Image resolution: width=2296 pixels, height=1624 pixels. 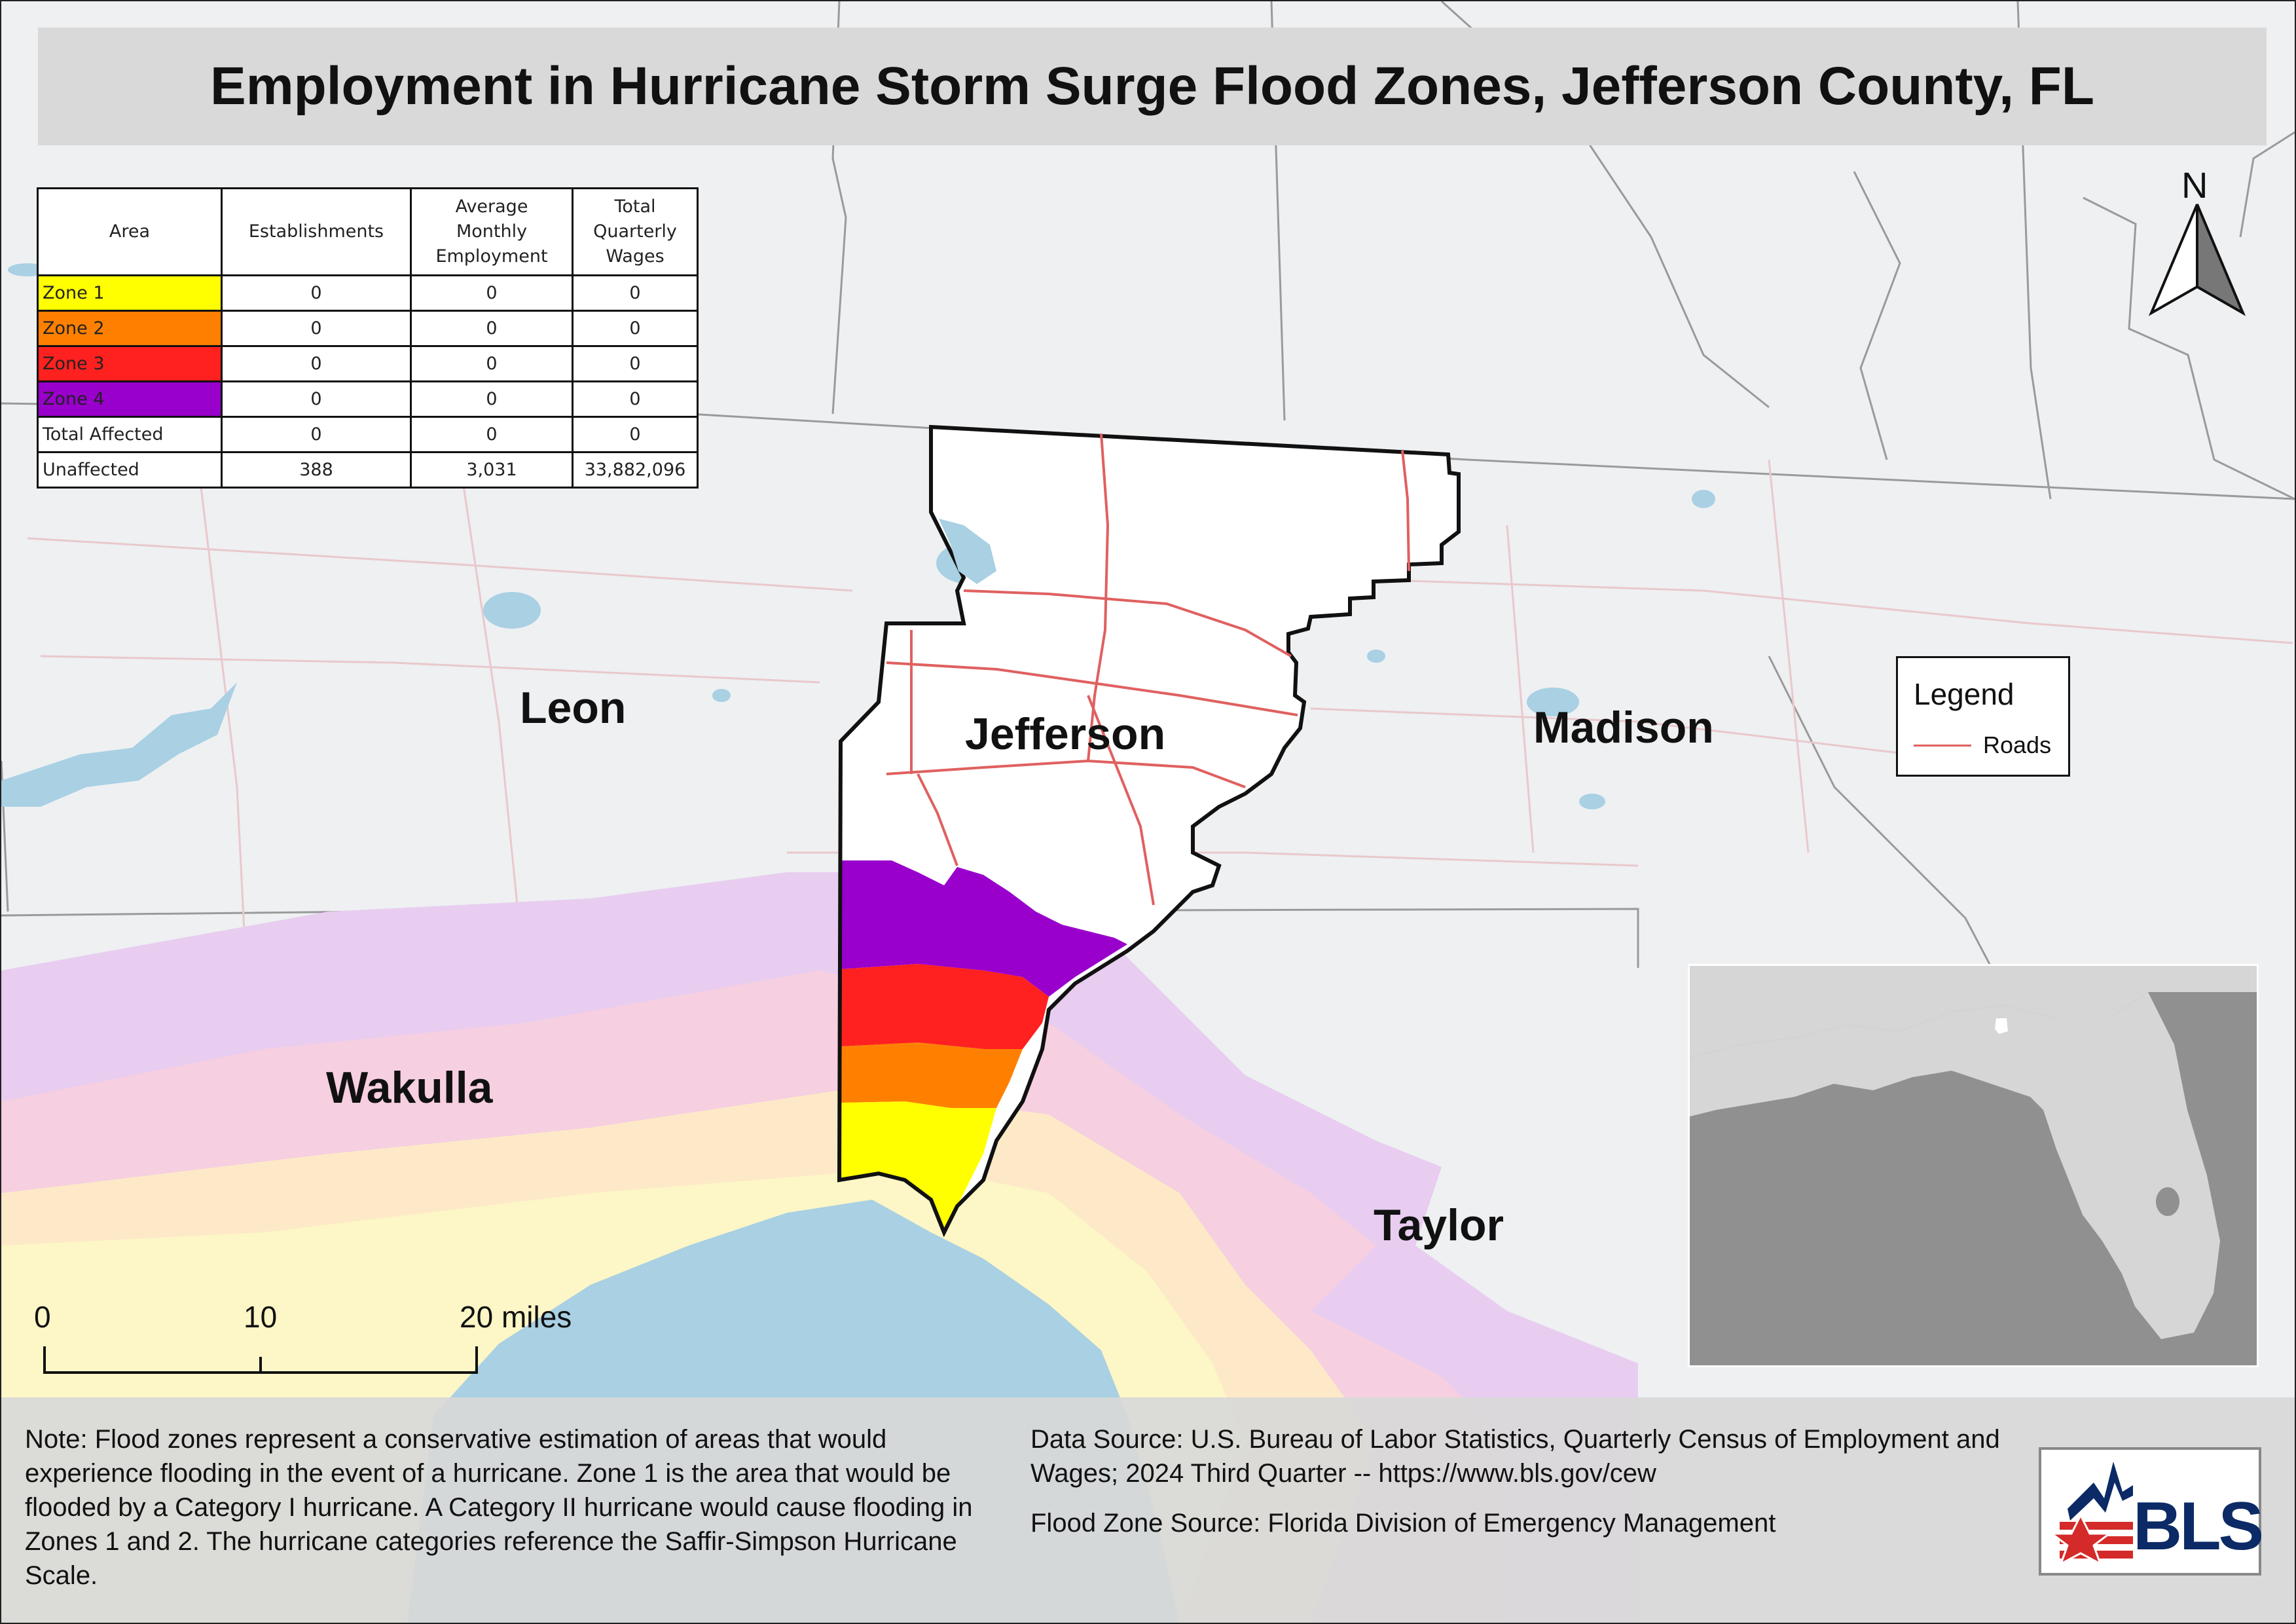 What do you see at coordinates (2194, 185) in the screenshot?
I see `north-label: N` at bounding box center [2194, 185].